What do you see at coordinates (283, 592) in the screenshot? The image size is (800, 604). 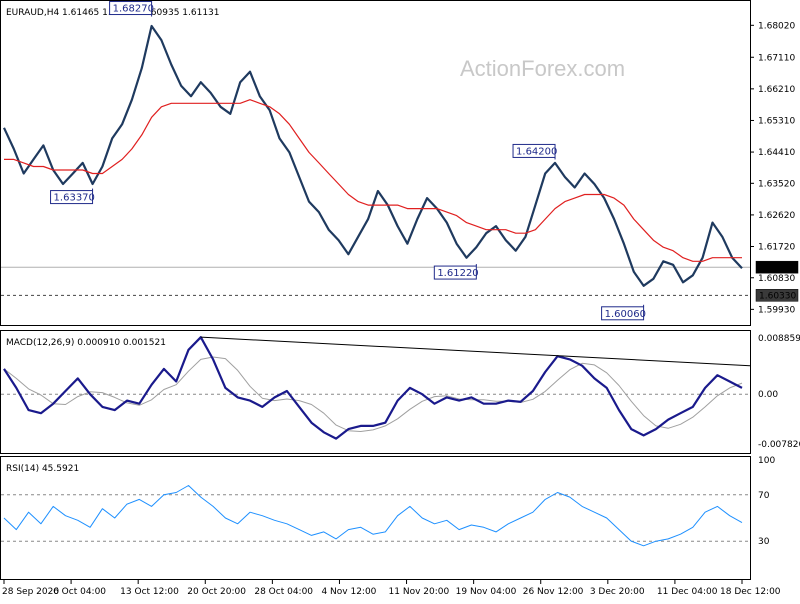 I see `x-tick-label: 28 Oct 04:00` at bounding box center [283, 592].